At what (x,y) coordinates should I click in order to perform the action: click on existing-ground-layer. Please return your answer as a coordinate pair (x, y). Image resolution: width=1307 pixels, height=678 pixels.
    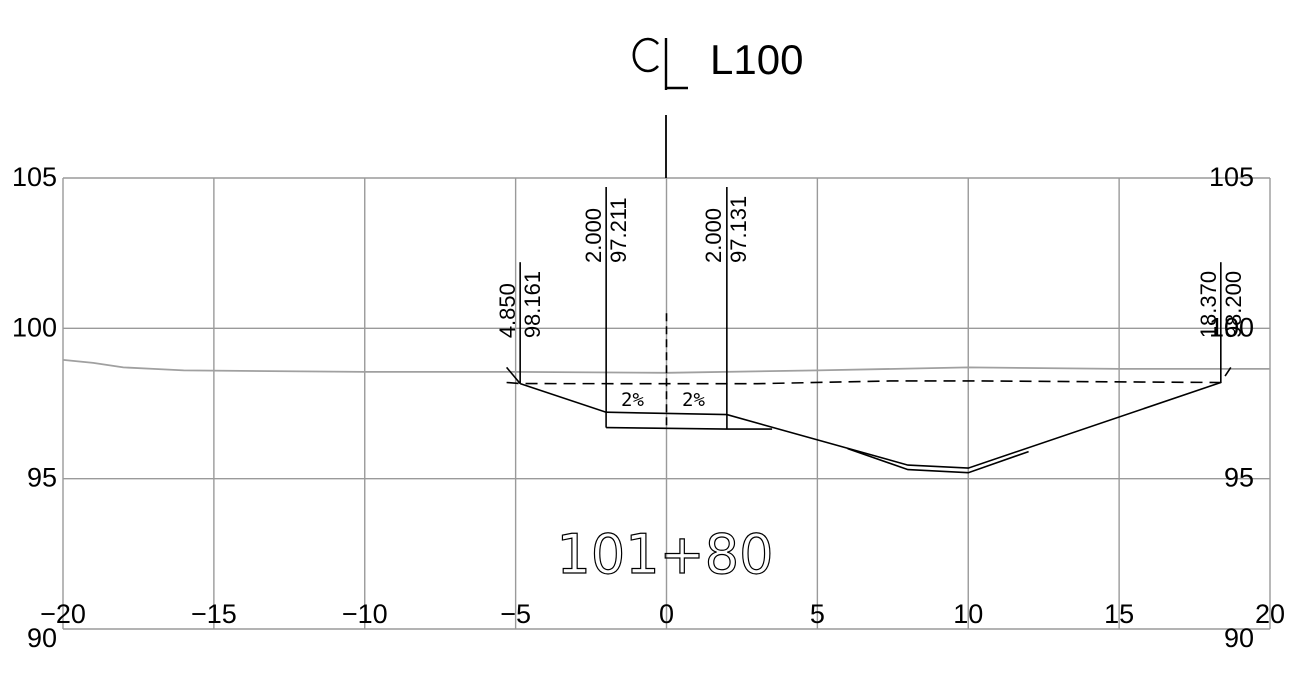
    Looking at the image, I should click on (666, 366).